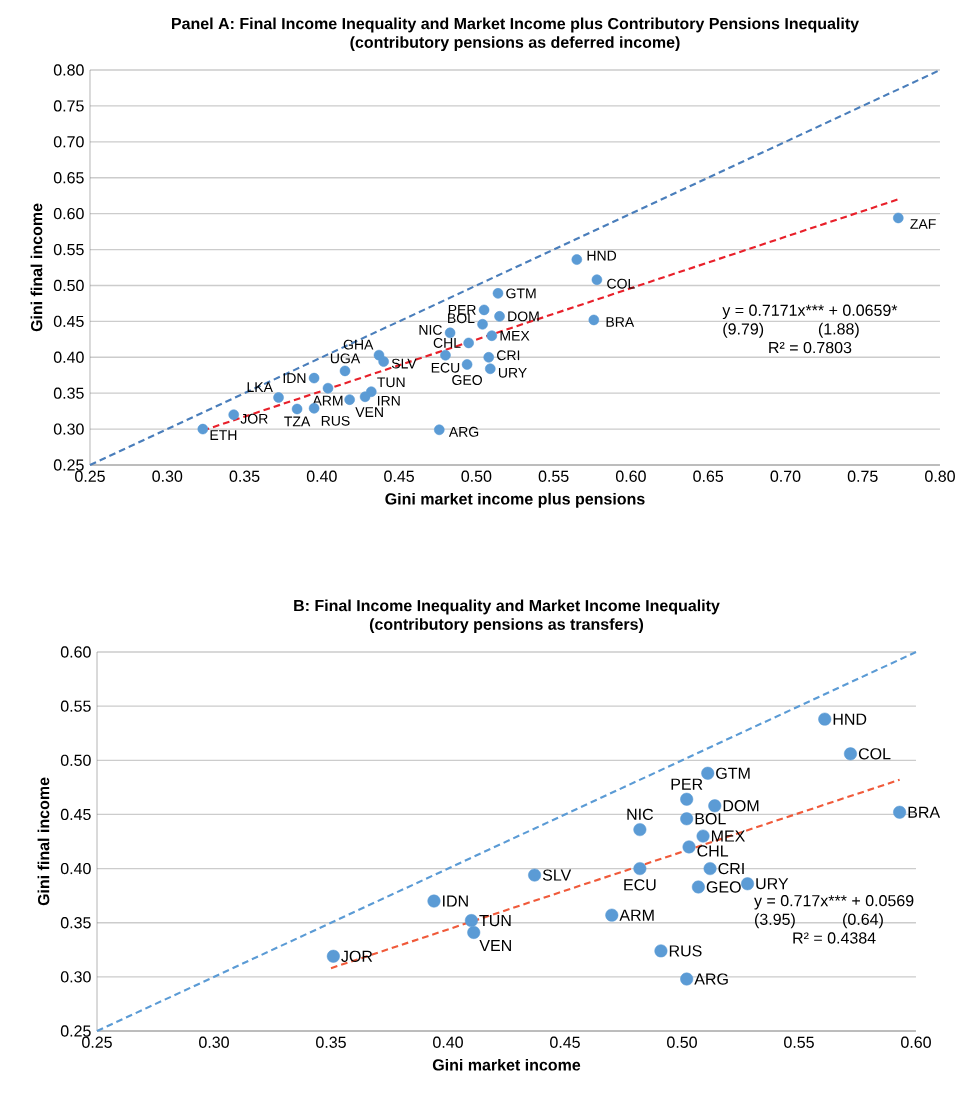 This screenshot has height=1093, width=969. Describe the element at coordinates (838, 330) in the screenshot. I see `annotation: (1.88)` at that location.